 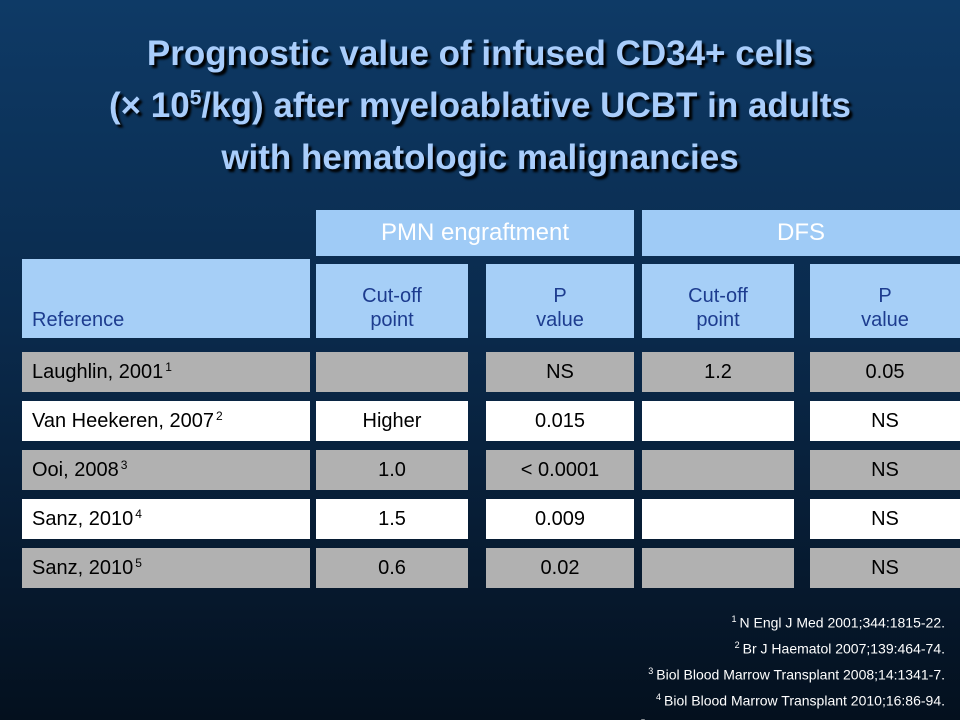 I want to click on reference-text: Van Heekeren, 2007, so click(x=123, y=420).